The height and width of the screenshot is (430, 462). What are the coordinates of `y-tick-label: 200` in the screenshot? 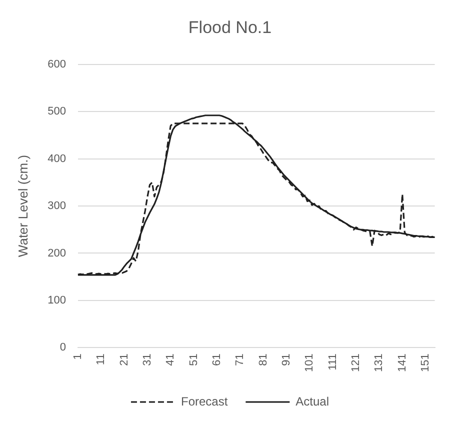 It's located at (57, 253).